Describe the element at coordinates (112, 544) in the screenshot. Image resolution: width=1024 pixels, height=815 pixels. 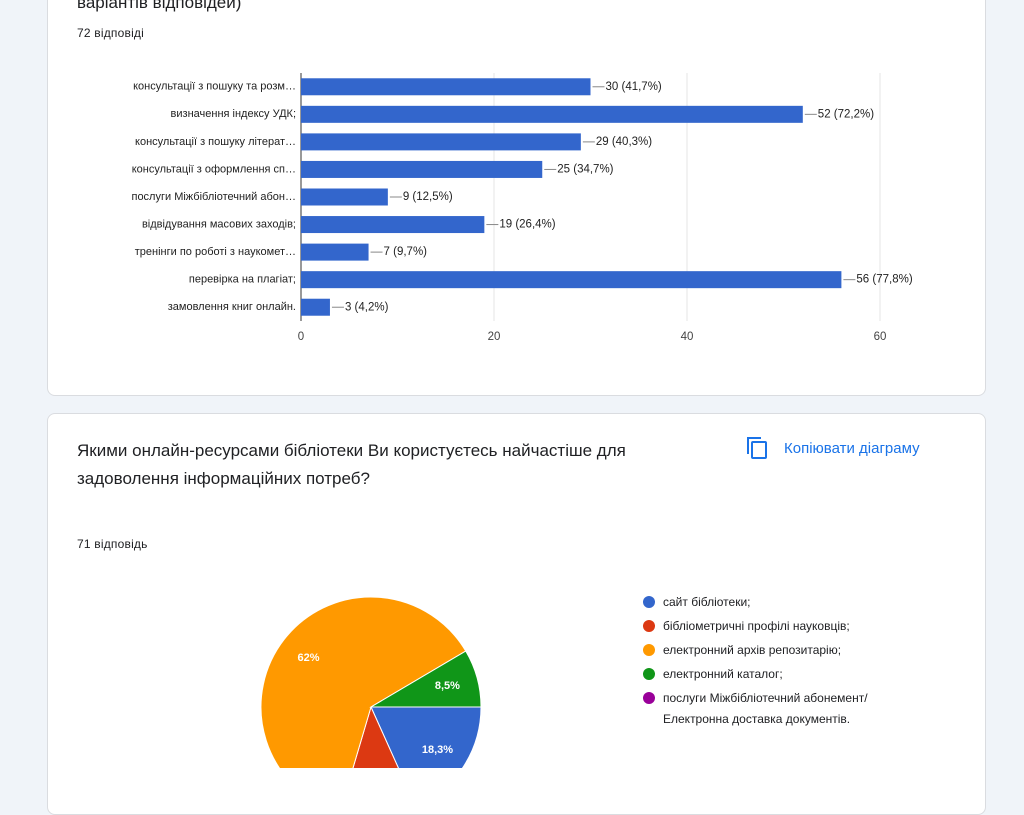
I see `response-count: 71 відповідь` at that location.